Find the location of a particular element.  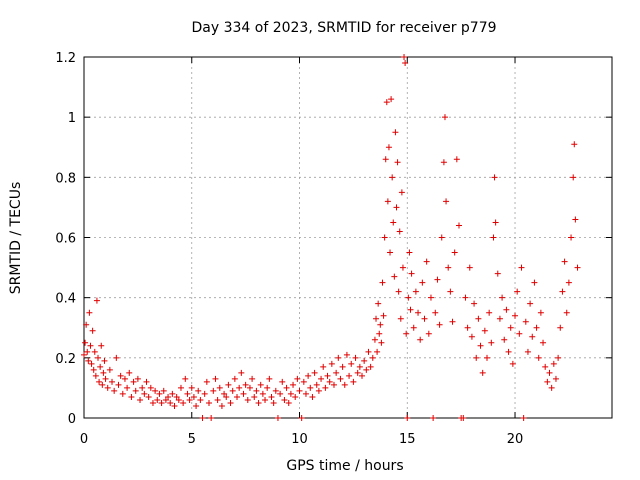

y-tick-label: 1 is located at coordinates (72, 118).